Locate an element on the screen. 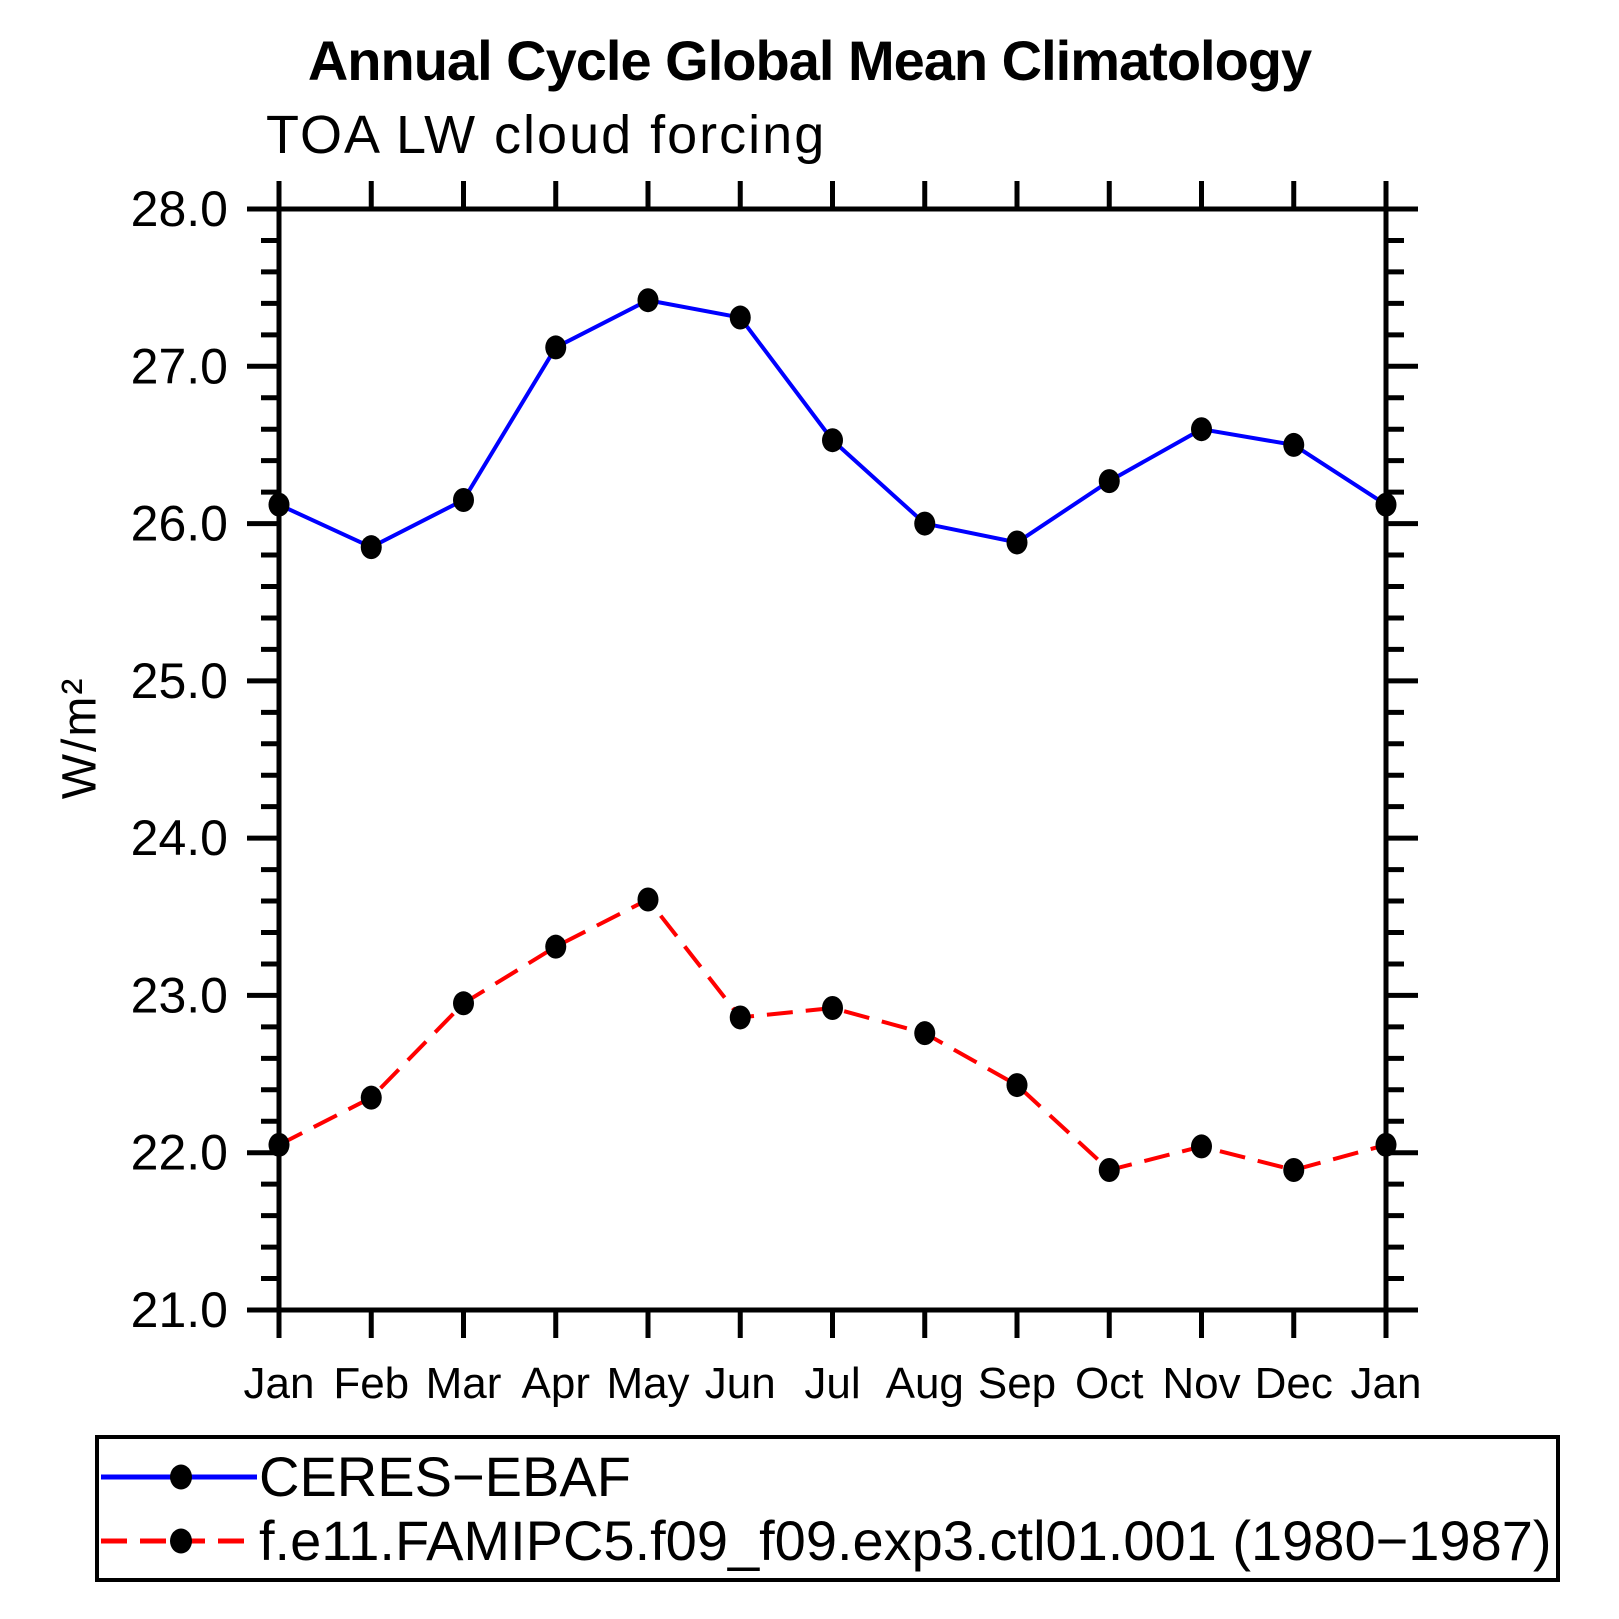 This screenshot has width=1619, height=1619. y-axis-tick-label: 26.0 is located at coordinates (179, 524).